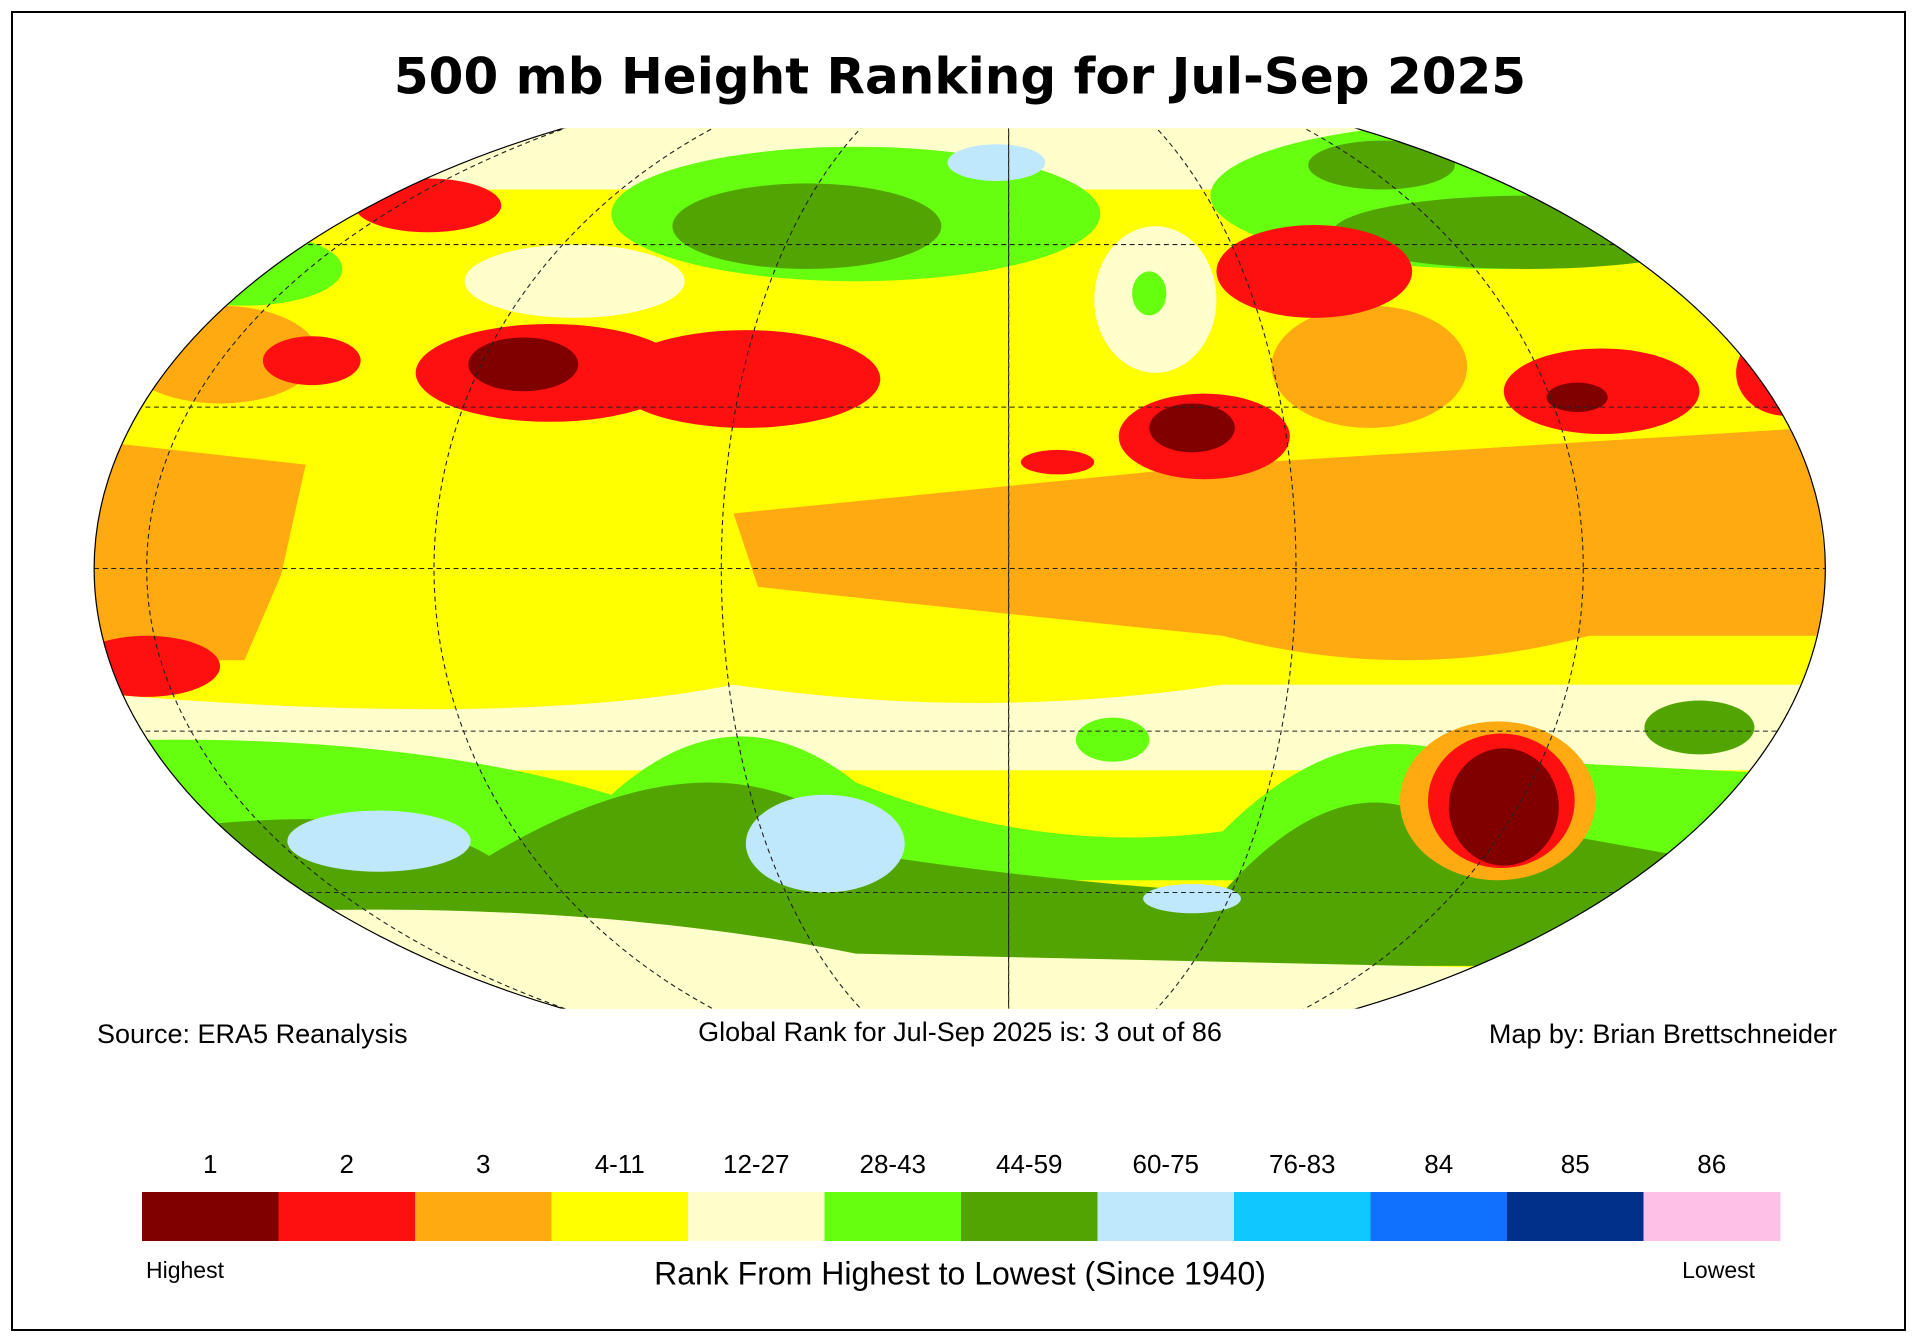 Image resolution: width=1917 pixels, height=1342 pixels. I want to click on legend-label: 3, so click(483, 1164).